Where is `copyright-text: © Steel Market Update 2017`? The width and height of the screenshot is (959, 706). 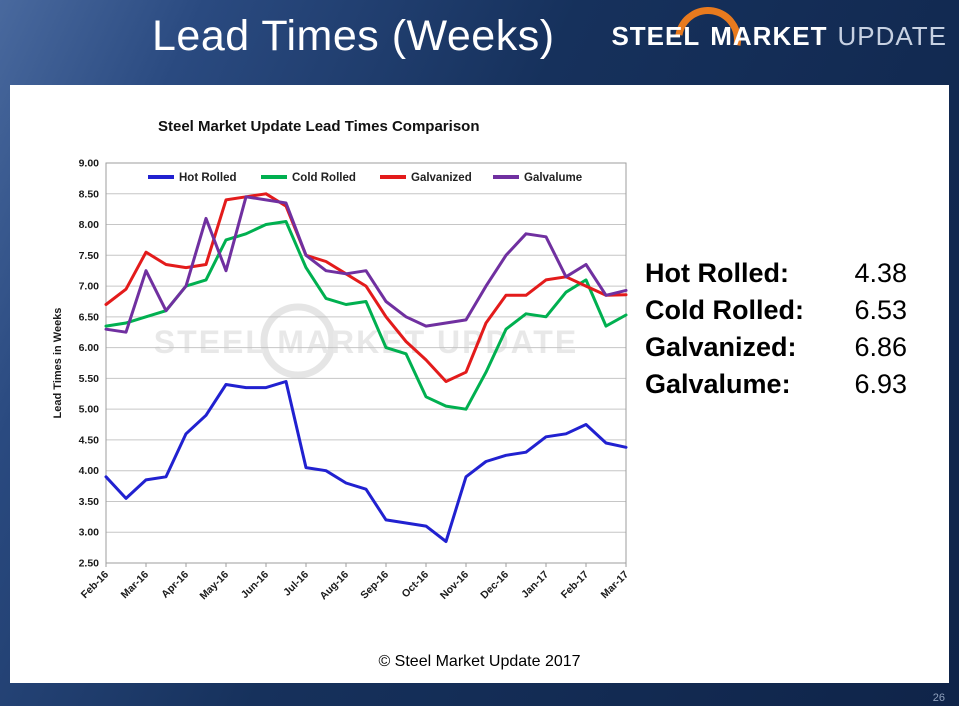 copyright-text: © Steel Market Update 2017 is located at coordinates (479, 661).